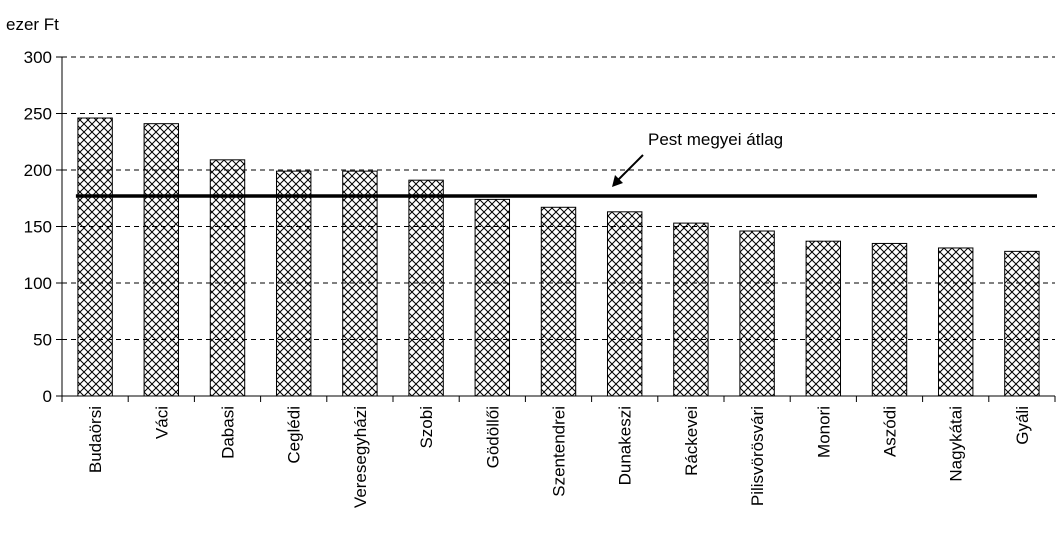 The width and height of the screenshot is (1060, 546). What do you see at coordinates (38, 227) in the screenshot?
I see `y-tick-label: 150` at bounding box center [38, 227].